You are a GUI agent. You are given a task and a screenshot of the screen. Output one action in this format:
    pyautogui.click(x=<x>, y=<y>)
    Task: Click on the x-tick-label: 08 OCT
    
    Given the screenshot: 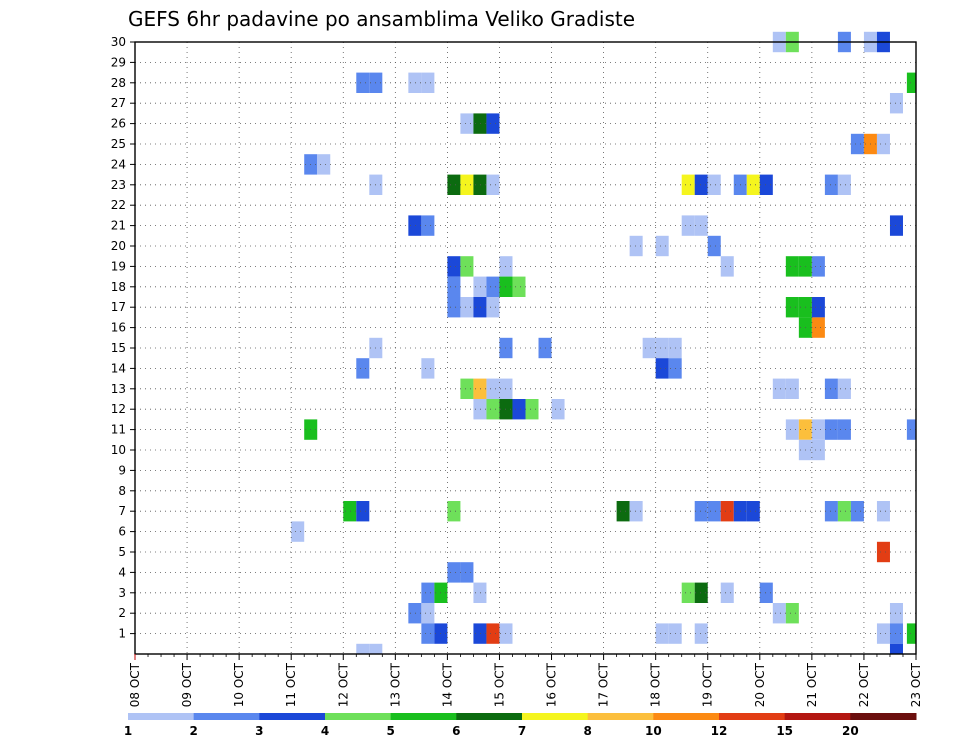 What is the action you would take?
    pyautogui.click(x=135, y=684)
    